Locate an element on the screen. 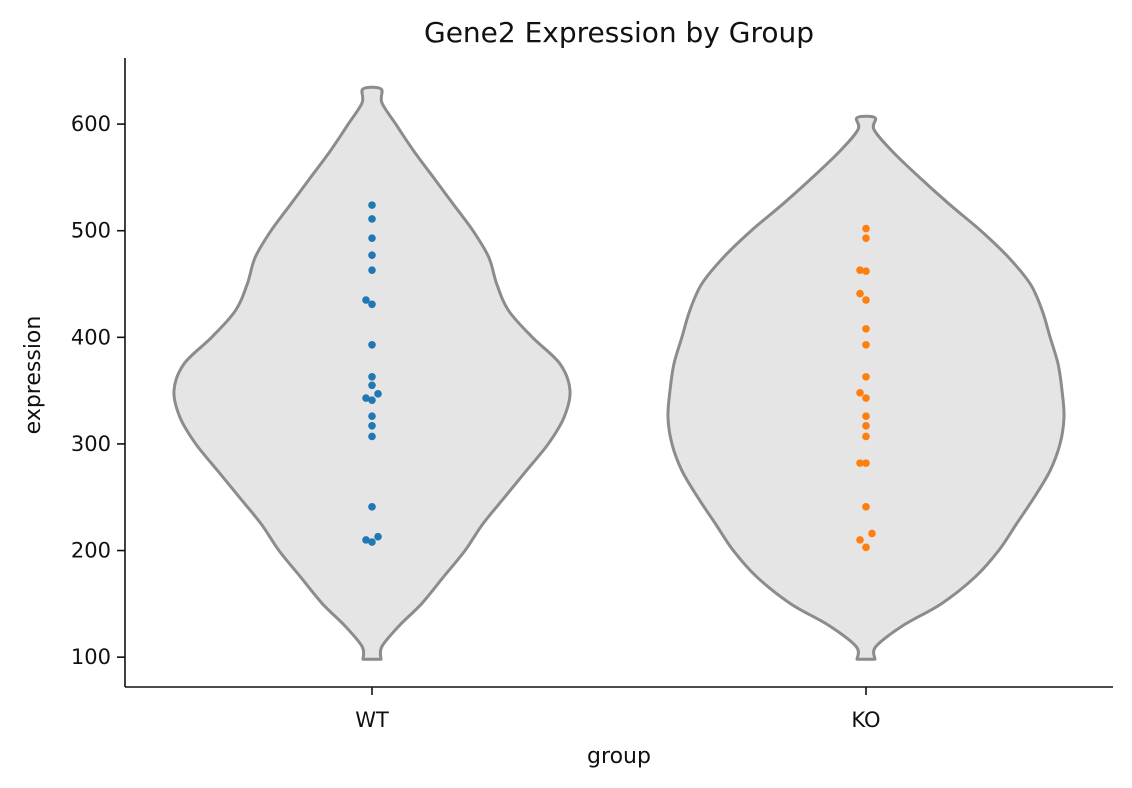 Image resolution: width=1132 pixels, height=788 pixels. y-tick-label: 100 is located at coordinates (91, 657).